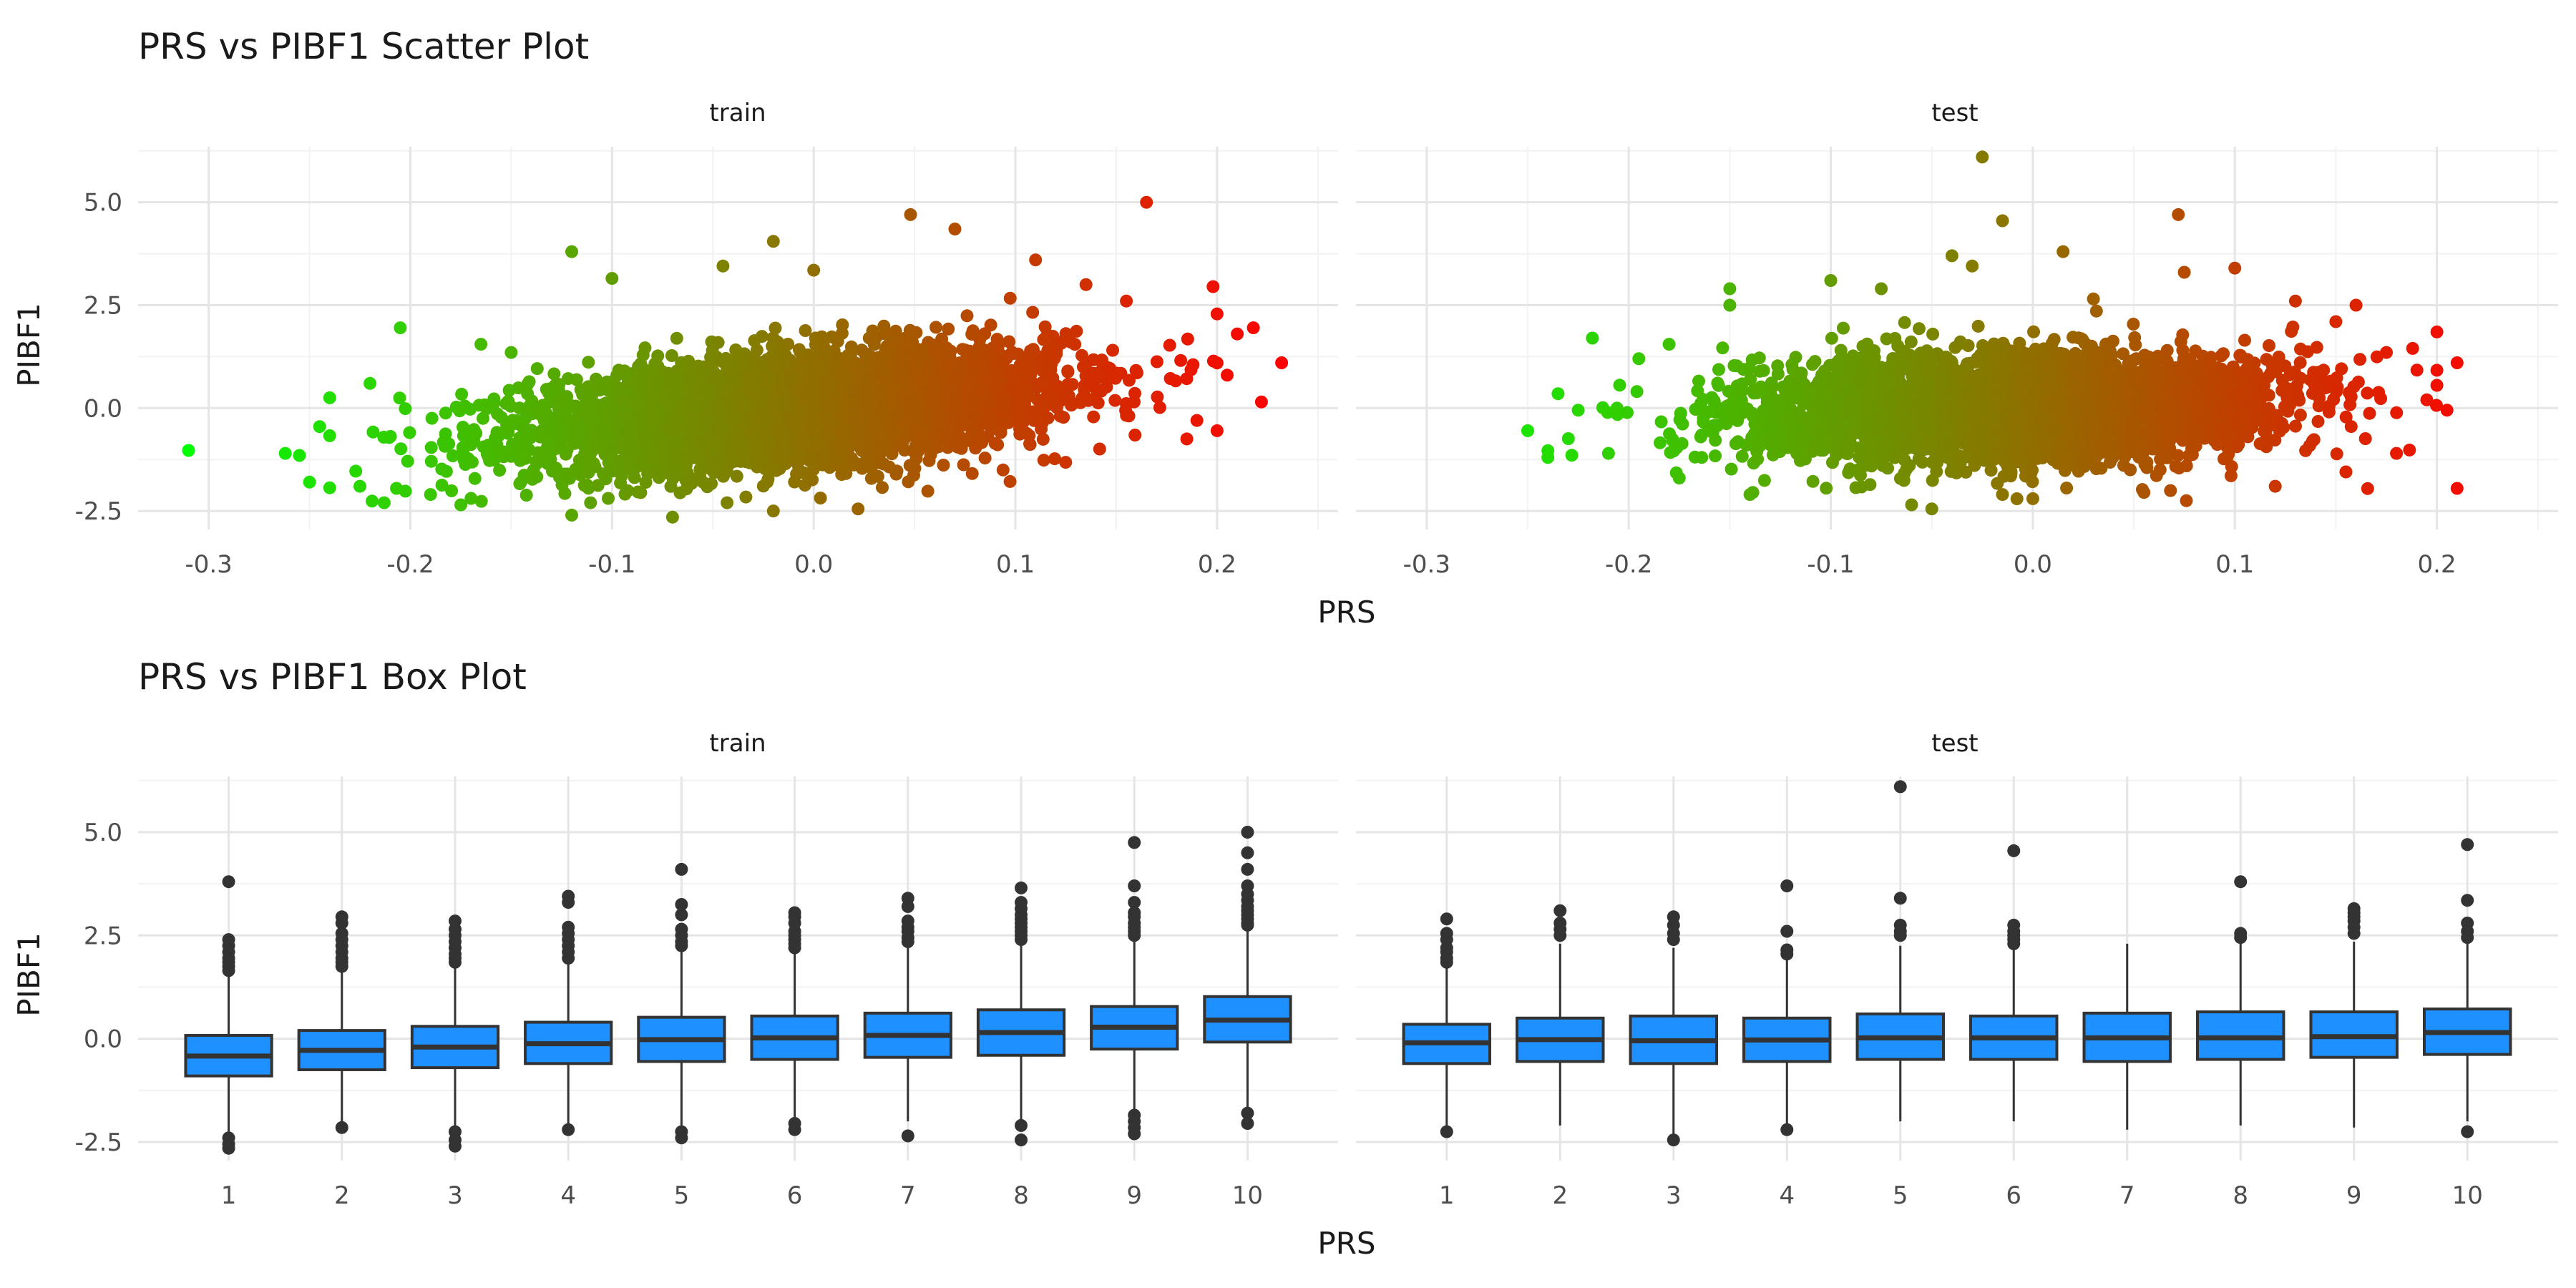 The height and width of the screenshot is (1288, 2576). Describe the element at coordinates (1830, 564) in the screenshot. I see `x-tick-label: -0.1` at that location.